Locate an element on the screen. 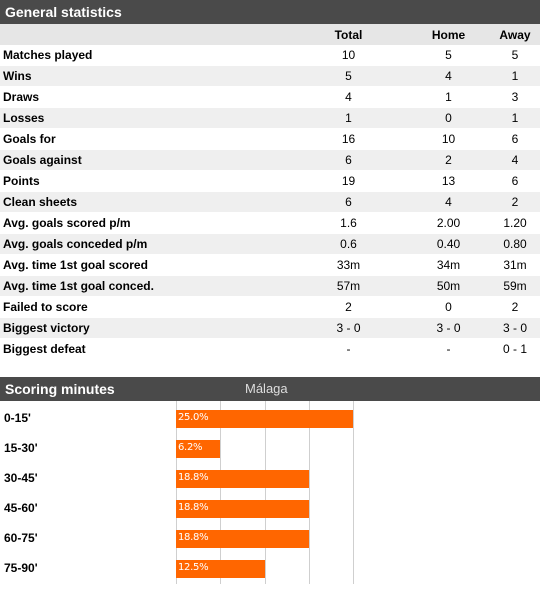 Image resolution: width=540 pixels, height=589 pixels. total-cell: 57m is located at coordinates (348, 286).